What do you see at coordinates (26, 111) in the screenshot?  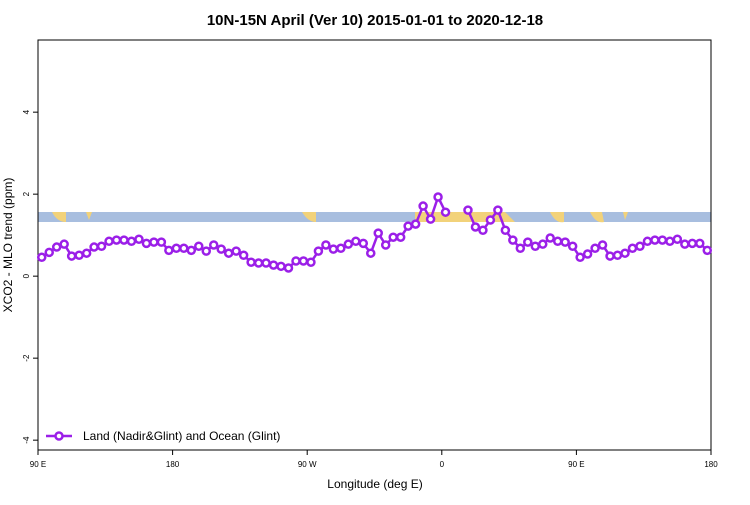 I see `y-tick-label: 4` at bounding box center [26, 111].